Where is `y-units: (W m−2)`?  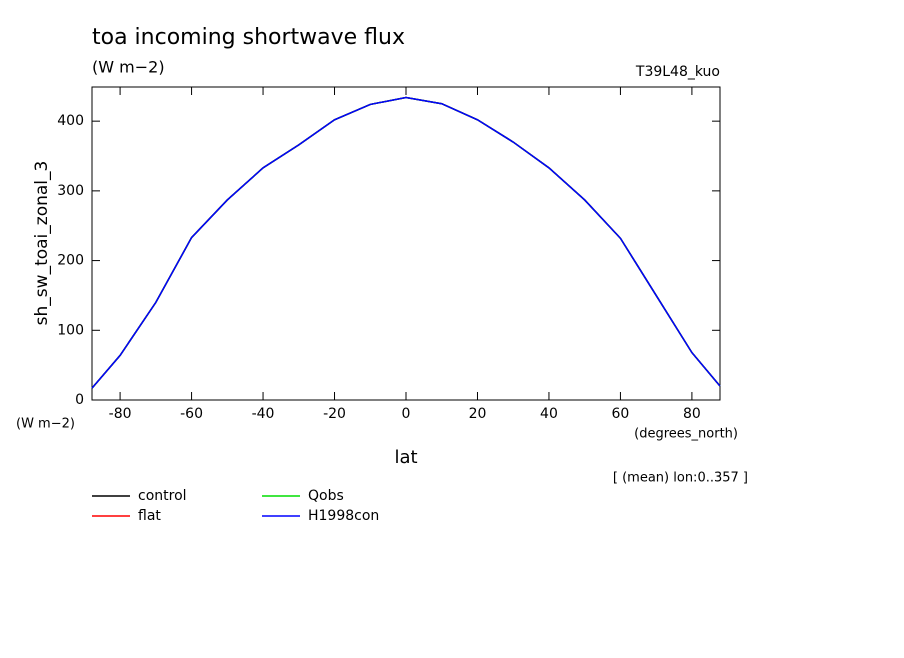
y-units: (W m−2) is located at coordinates (45, 424).